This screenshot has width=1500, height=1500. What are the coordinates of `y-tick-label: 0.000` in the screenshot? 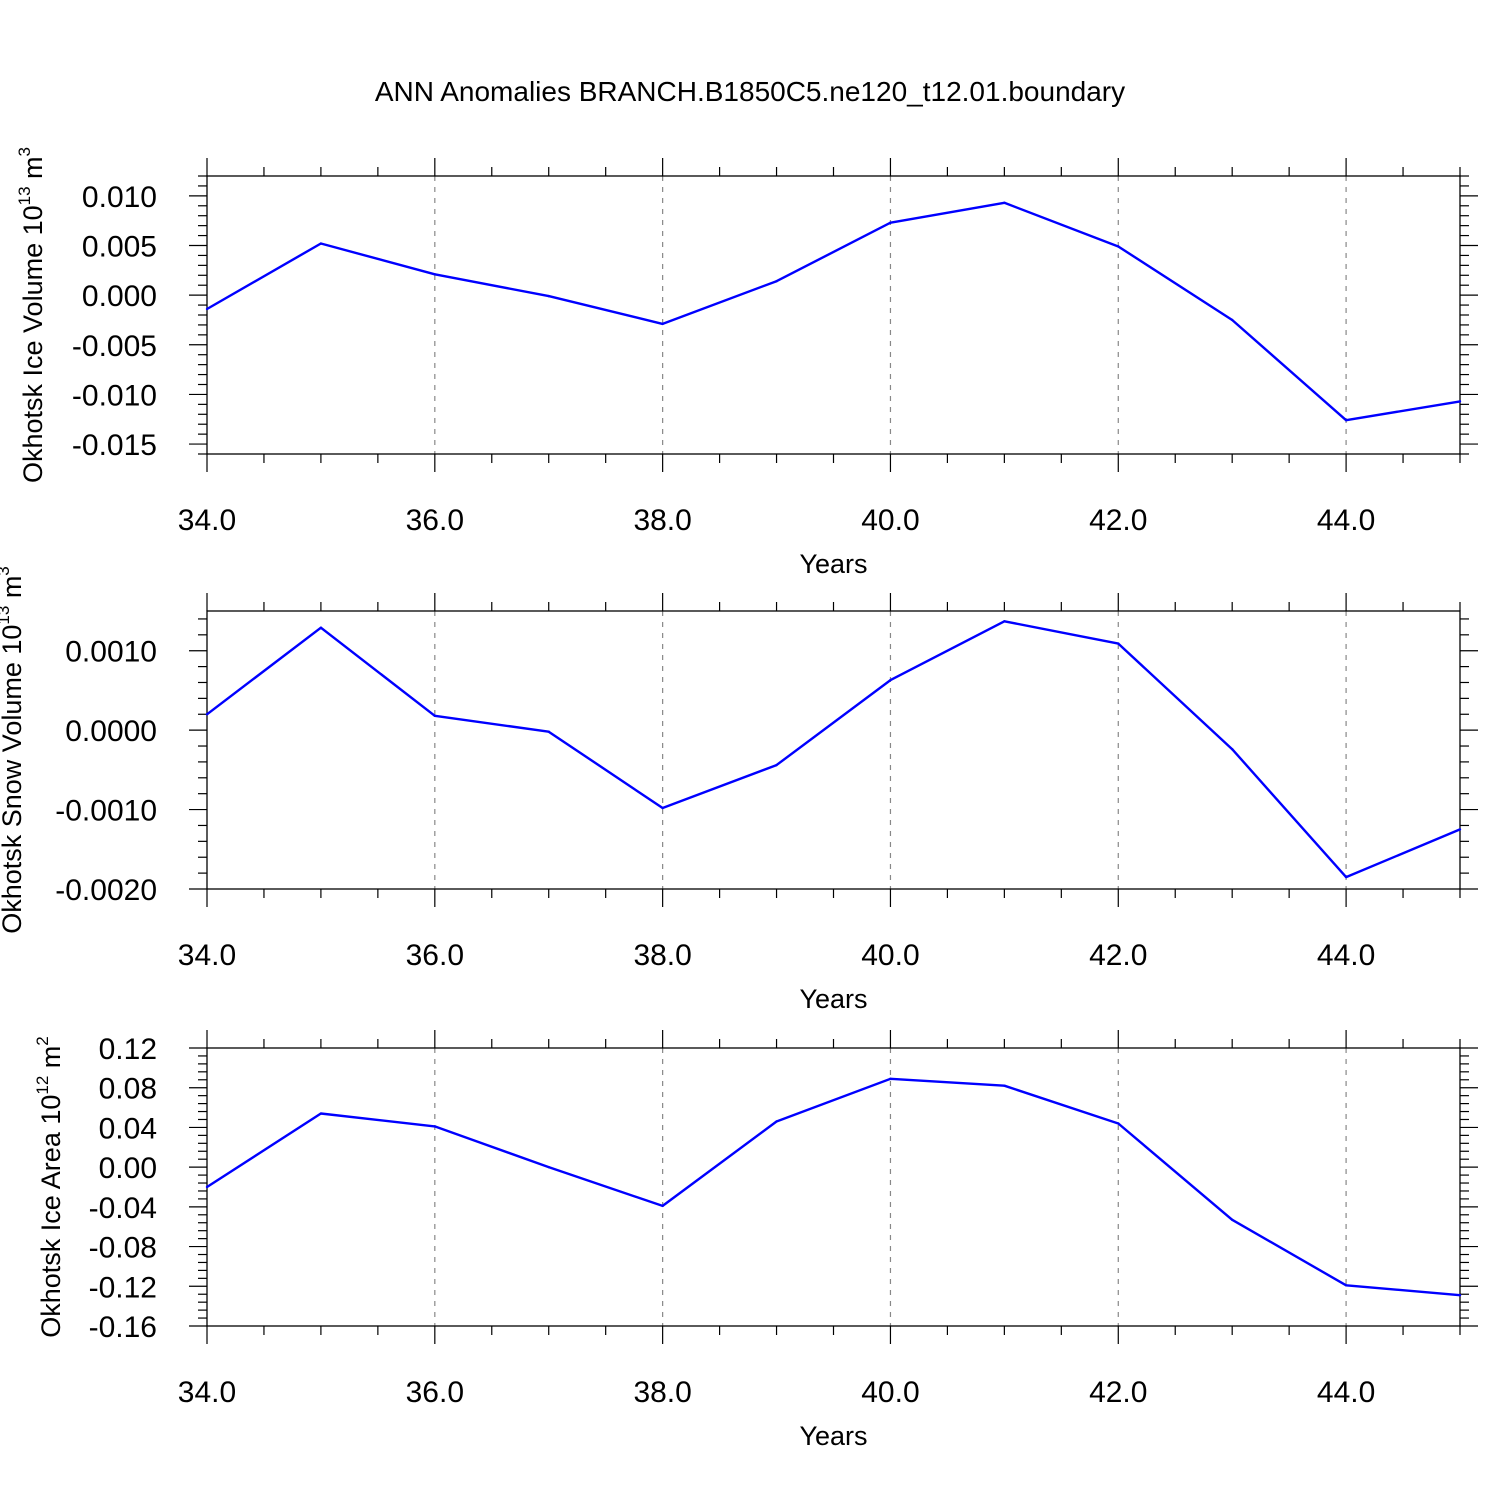 It's located at (119, 296).